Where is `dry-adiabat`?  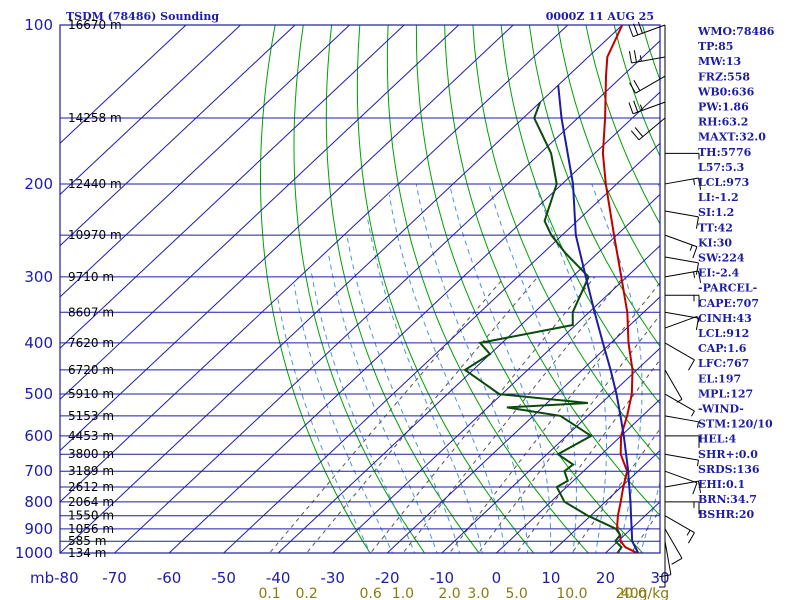 dry-adiabat is located at coordinates (622, 125).